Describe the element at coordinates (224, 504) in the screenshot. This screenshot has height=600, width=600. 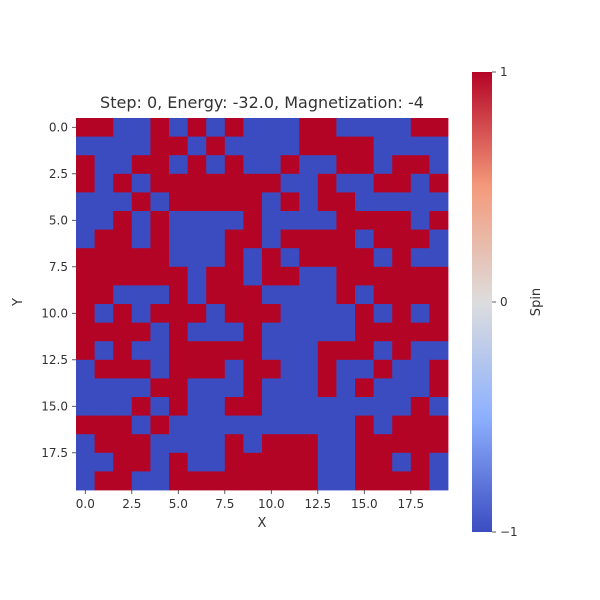
I see `x-tick-label: 7.5` at that location.